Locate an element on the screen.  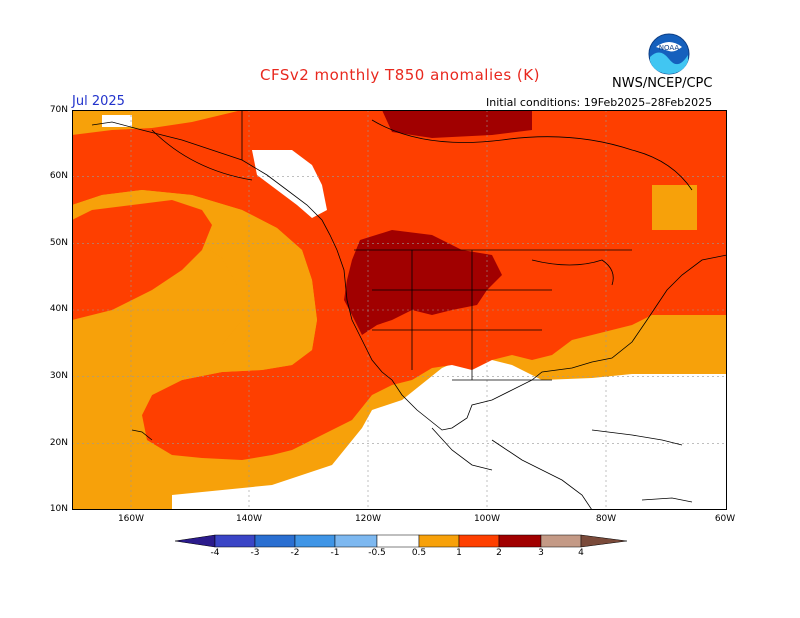
lon-label: 160W is located at coordinates (131, 519).